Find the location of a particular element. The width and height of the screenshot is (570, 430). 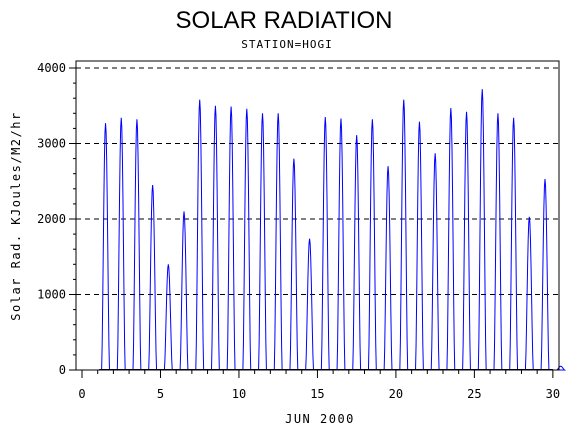

x-tick-label: 0 is located at coordinates (81, 394).